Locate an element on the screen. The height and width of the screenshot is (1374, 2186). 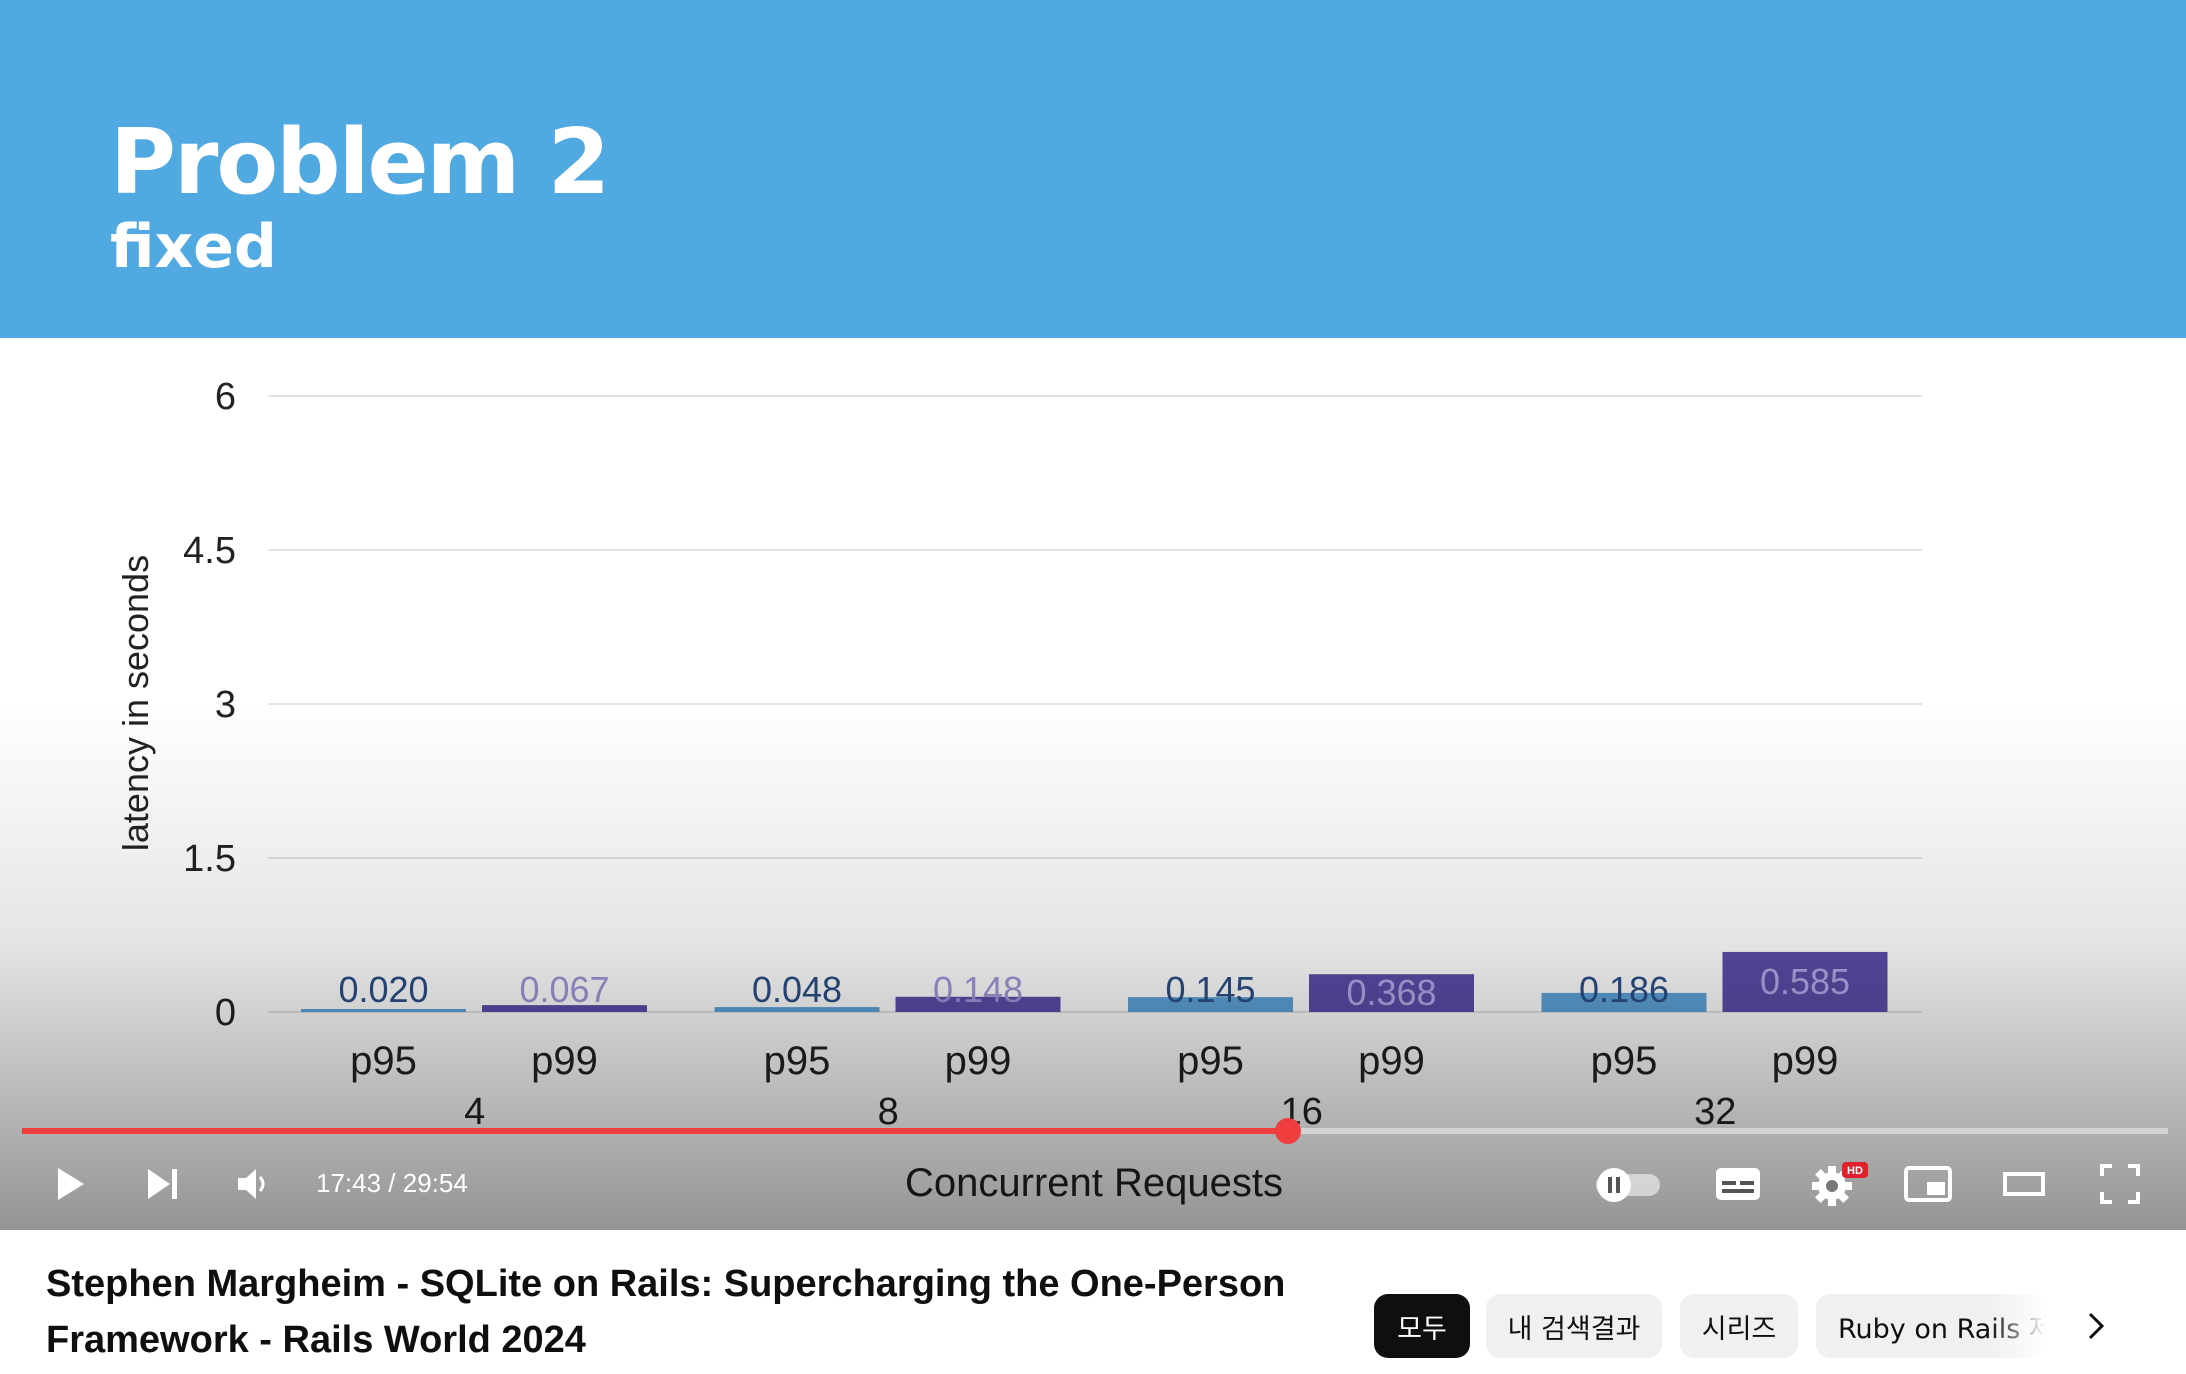
subtitles-button is located at coordinates (1738, 1184).